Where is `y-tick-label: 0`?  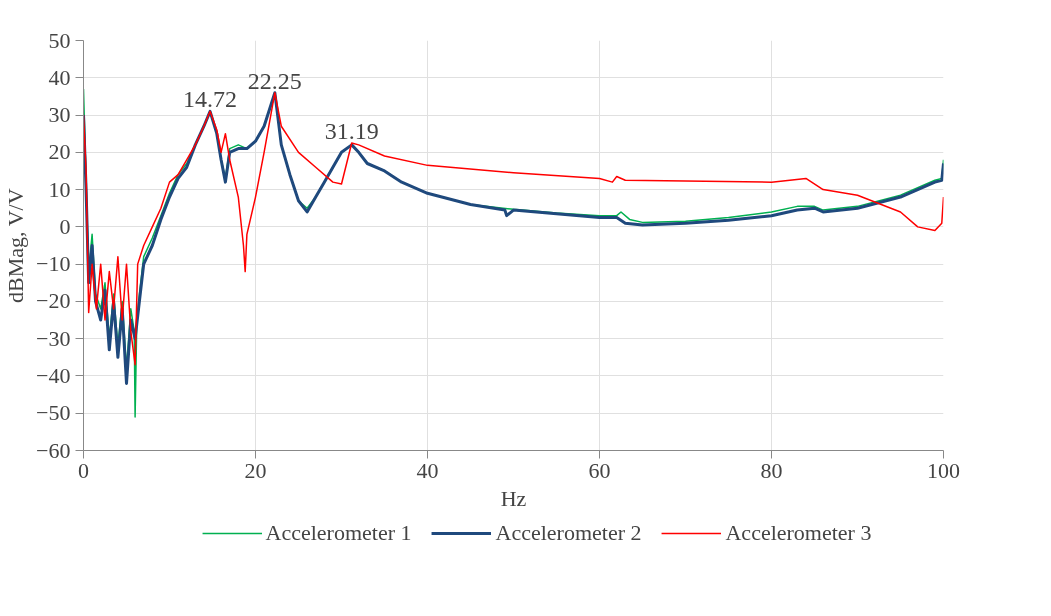 y-tick-label: 0 is located at coordinates (65, 226).